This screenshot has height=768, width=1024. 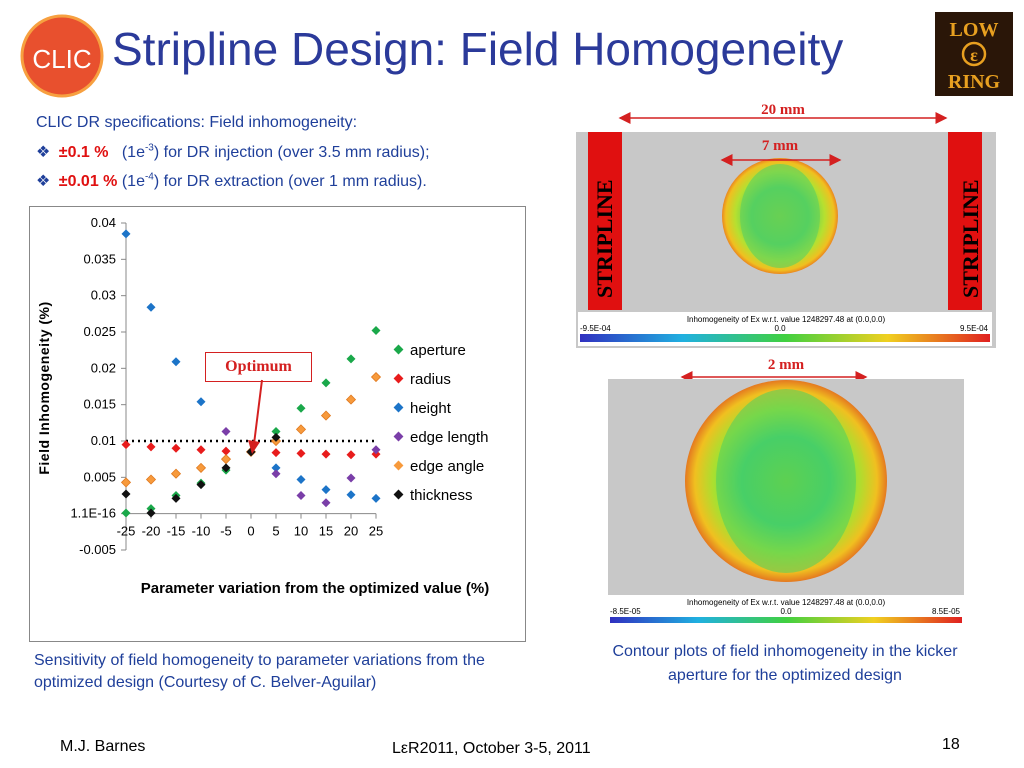 I want to click on x-tick-label: -25, so click(x=126, y=531).